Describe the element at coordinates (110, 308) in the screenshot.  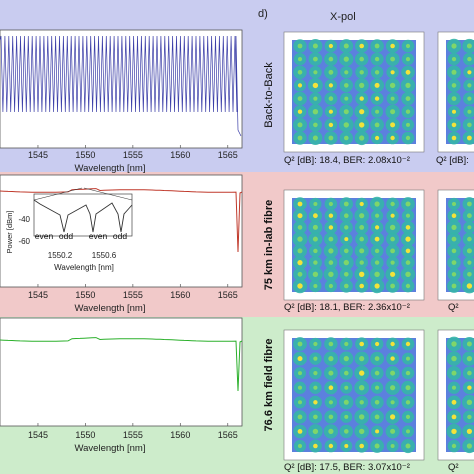
I see `x-axis-label: Wavelength [nm]` at that location.